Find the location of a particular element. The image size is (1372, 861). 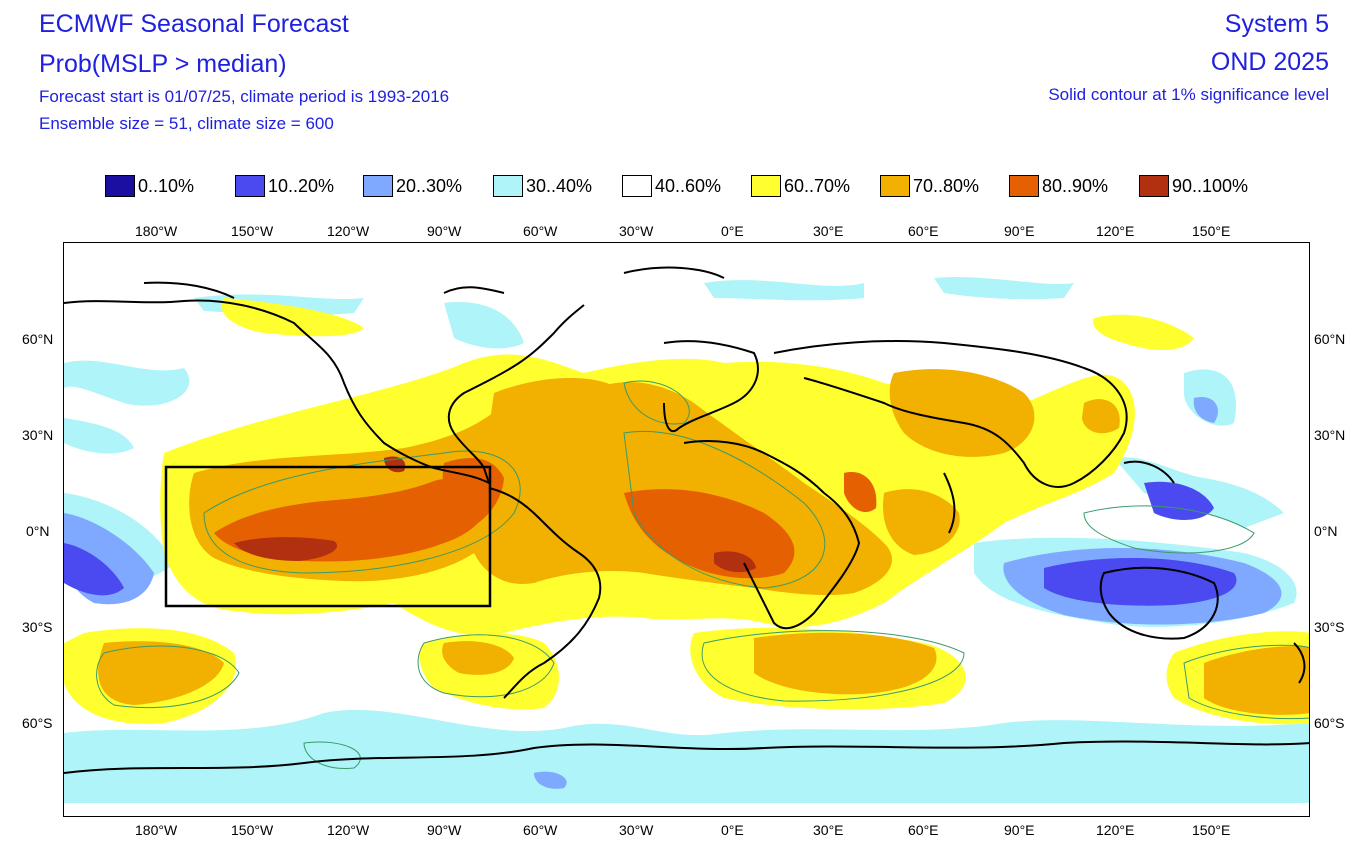

legend-label: 10..20% is located at coordinates (301, 185).